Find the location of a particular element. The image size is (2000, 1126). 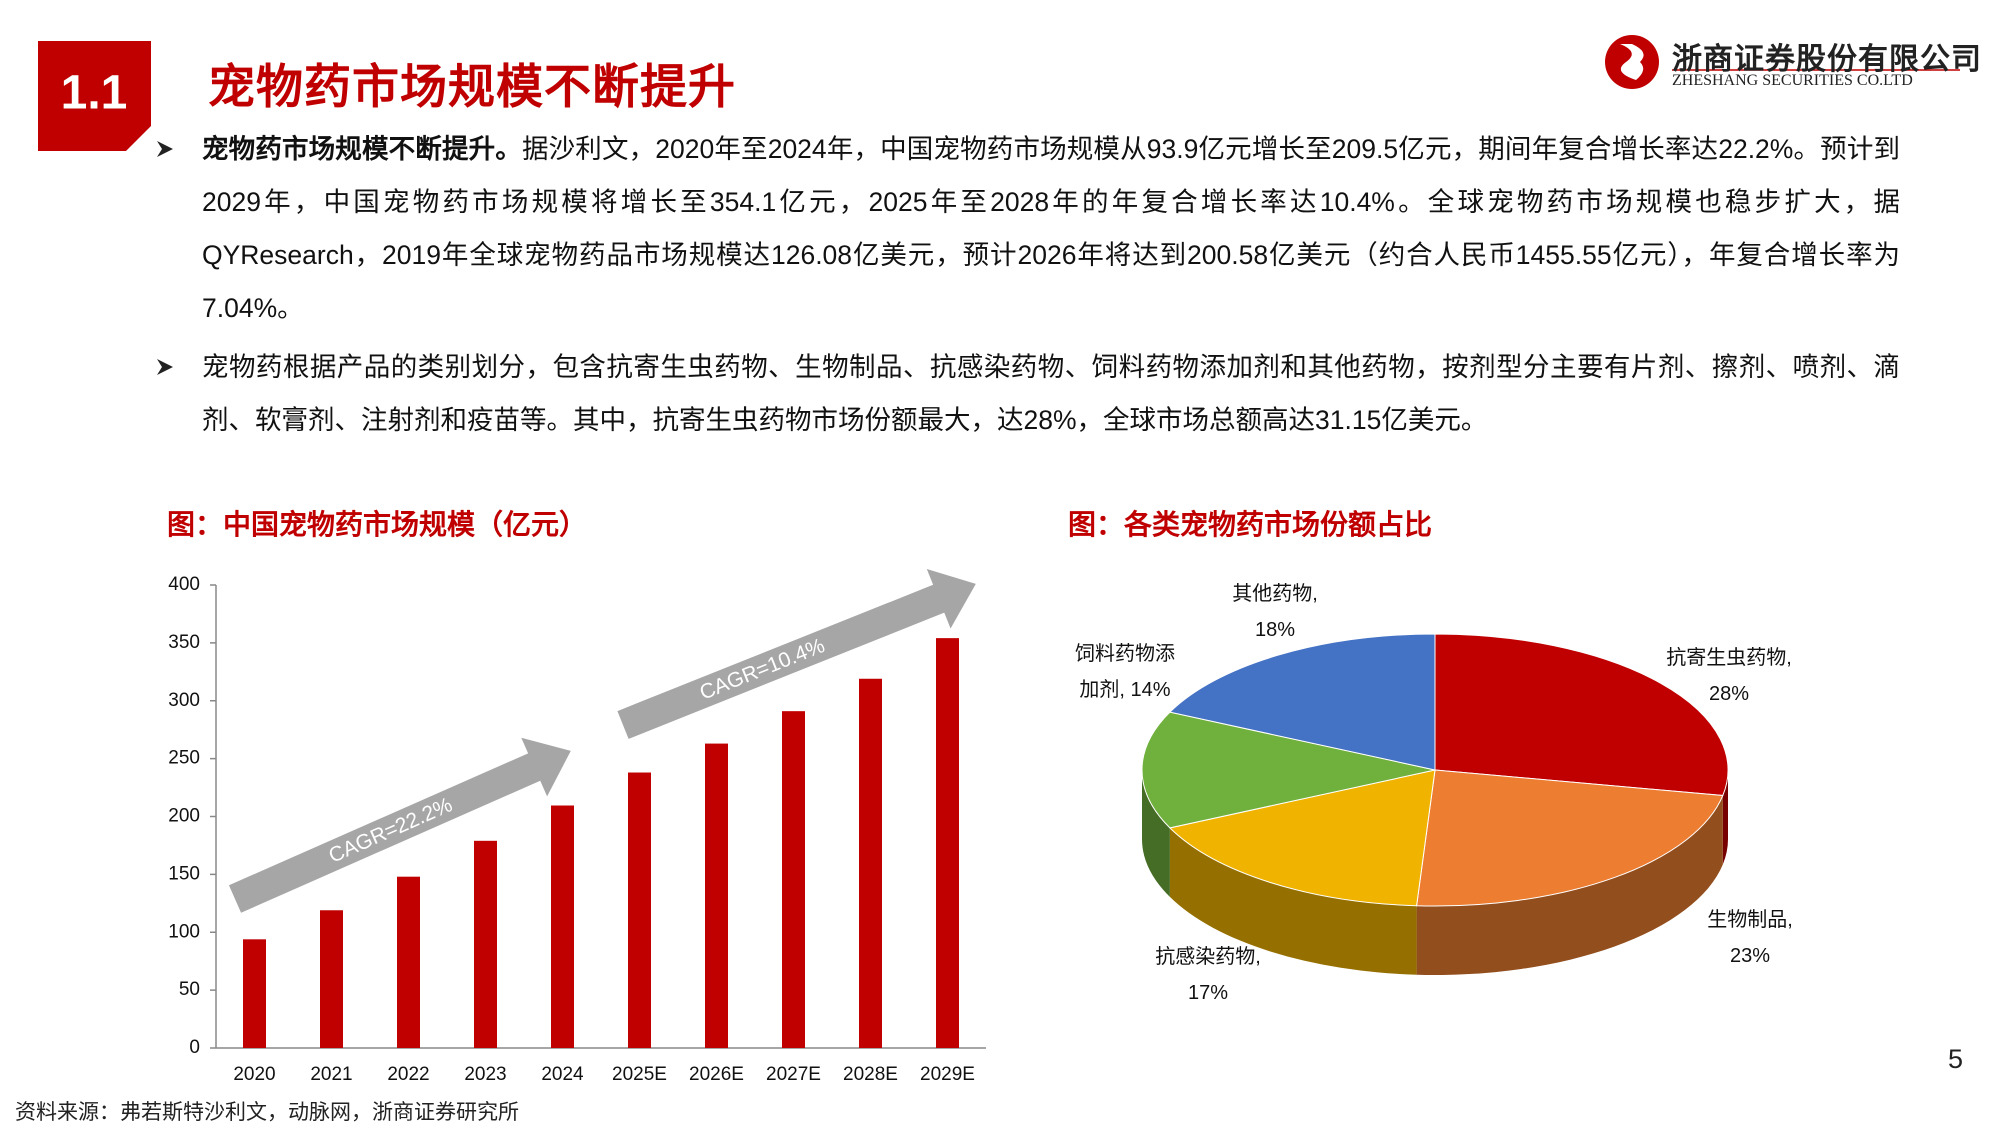

company-name-en: ZHESHANG SECURITIES CO.LTD is located at coordinates (1792, 80).